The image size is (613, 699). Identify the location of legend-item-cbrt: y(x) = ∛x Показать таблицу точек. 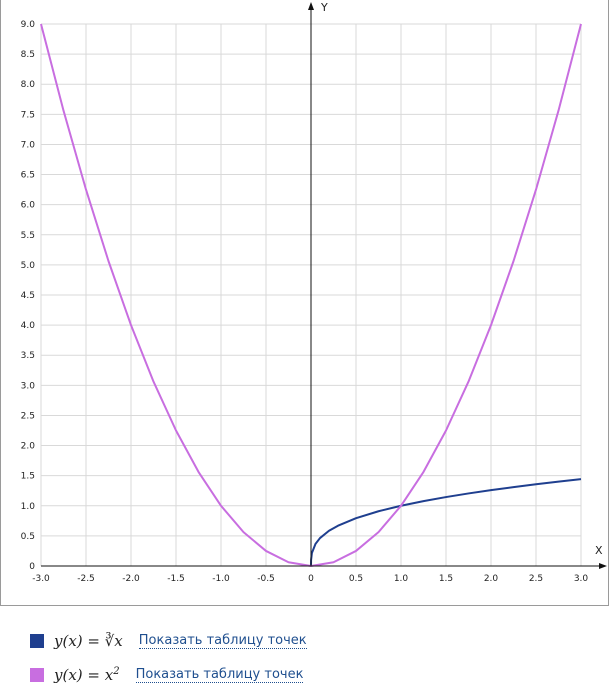
(168, 641).